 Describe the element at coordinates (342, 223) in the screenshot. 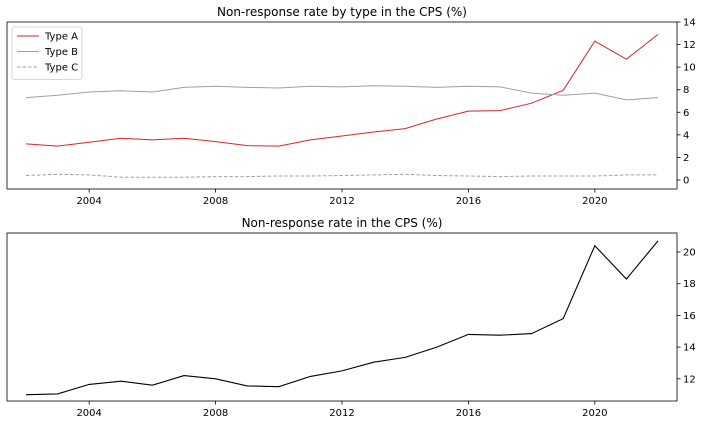

I see `chart-title: Non-response rate in the CPS (%)` at that location.